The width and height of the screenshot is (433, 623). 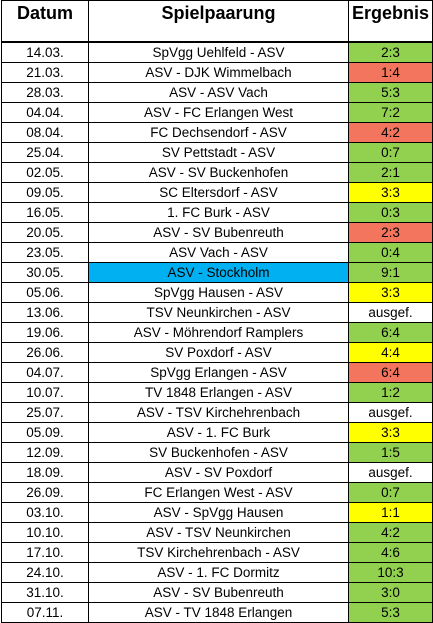 I want to click on table-row: 19.06. ASV - Möhrendorf Ramplers 6:4, so click(x=217, y=332).